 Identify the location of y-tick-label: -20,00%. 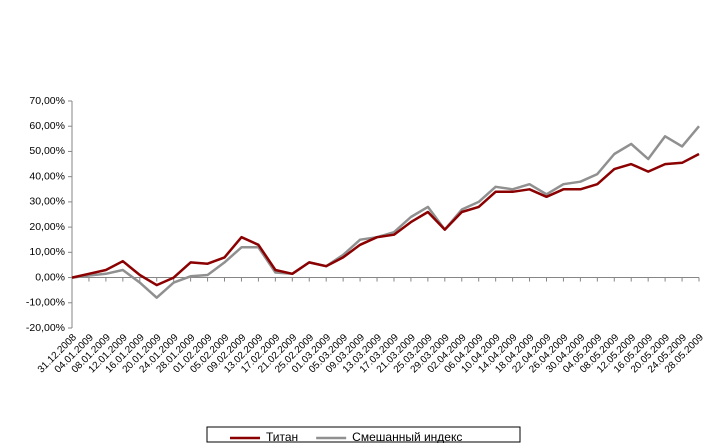
(45, 328).